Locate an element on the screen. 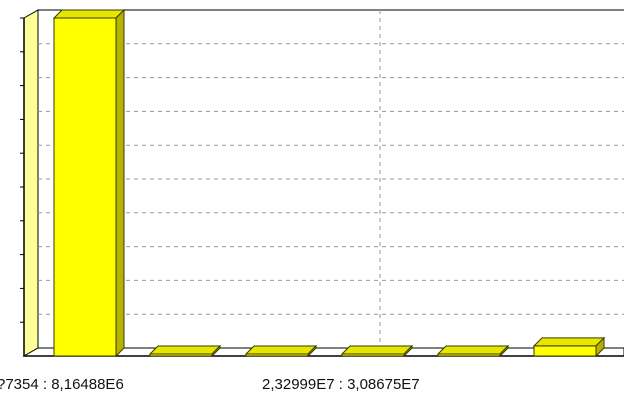 The width and height of the screenshot is (624, 396). y-axis-ticks is located at coordinates (22, 170).